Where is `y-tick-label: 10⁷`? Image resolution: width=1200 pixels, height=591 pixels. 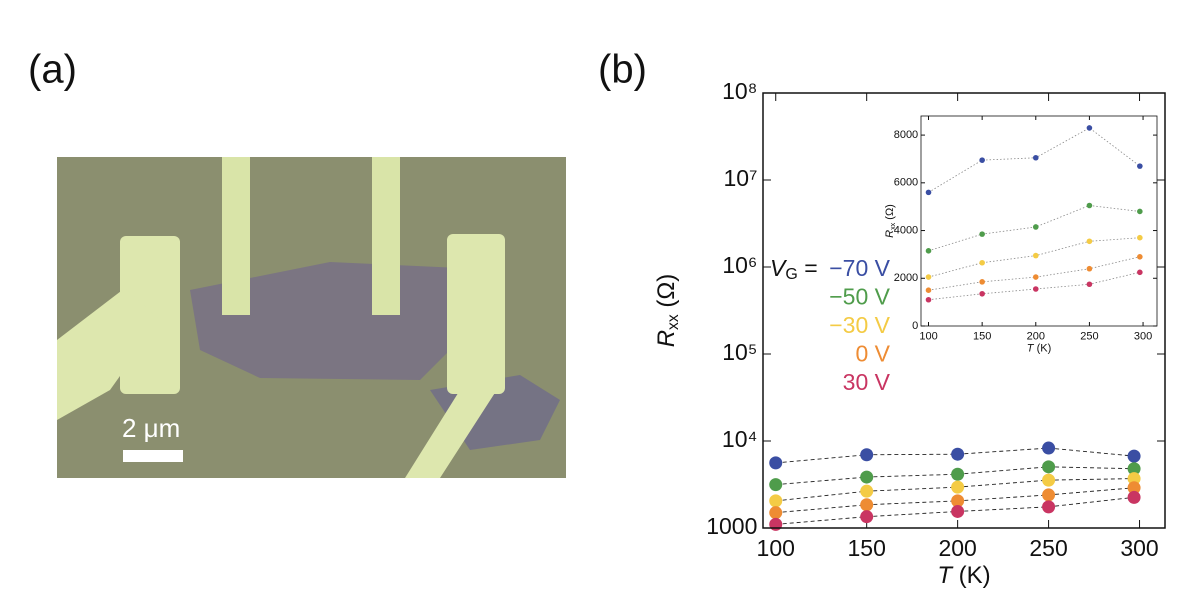 y-tick-label: 10⁷ is located at coordinates (740, 178).